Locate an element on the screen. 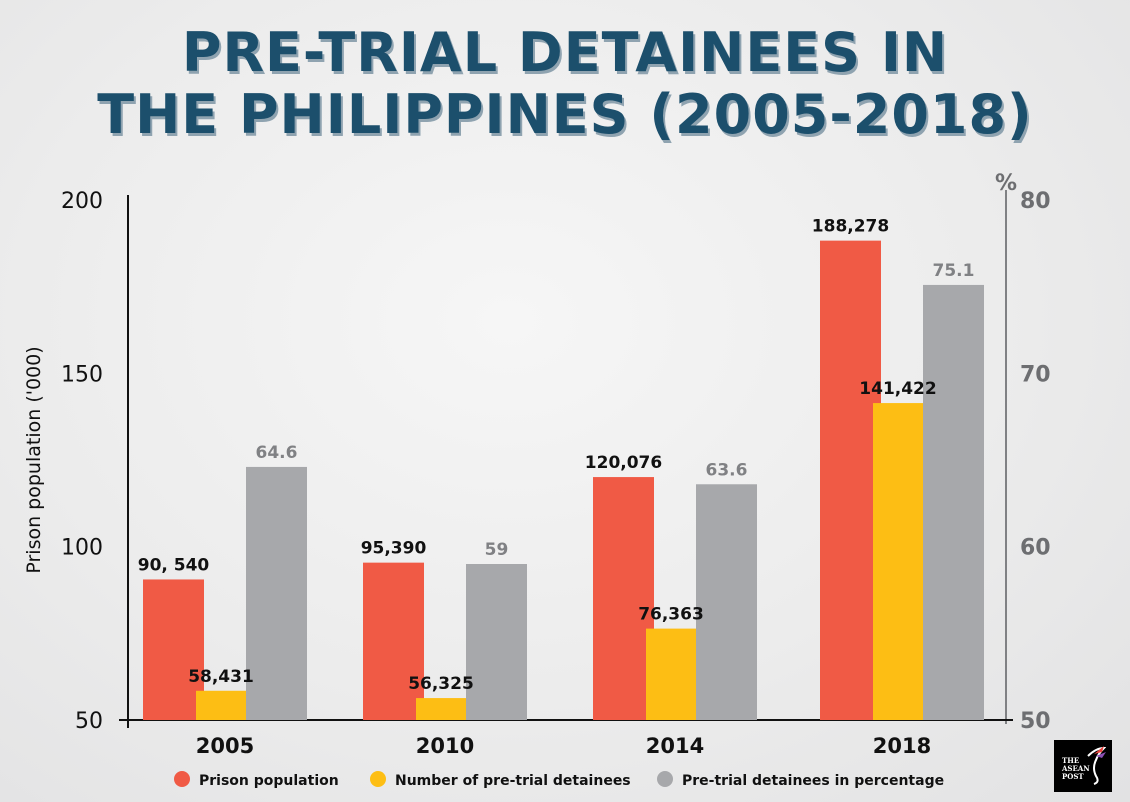 Image resolution: width=1130 pixels, height=802 pixels. data-label-2018-series-3: 75.1 is located at coordinates (954, 271).